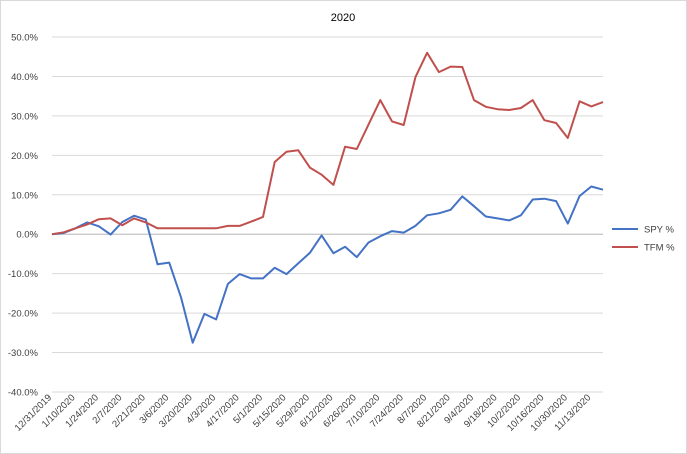  What do you see at coordinates (24, 116) in the screenshot?
I see `y-tick-label: 30.0%` at bounding box center [24, 116].